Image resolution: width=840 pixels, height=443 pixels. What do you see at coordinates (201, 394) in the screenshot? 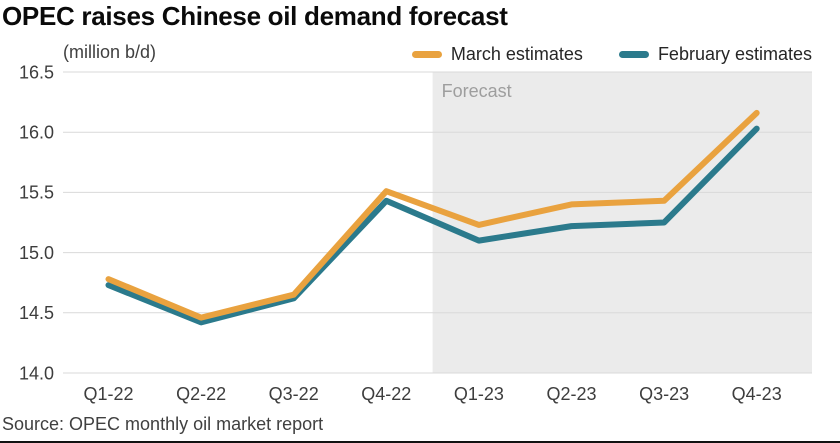
I see `x-tick-label: Q2-22` at bounding box center [201, 394].